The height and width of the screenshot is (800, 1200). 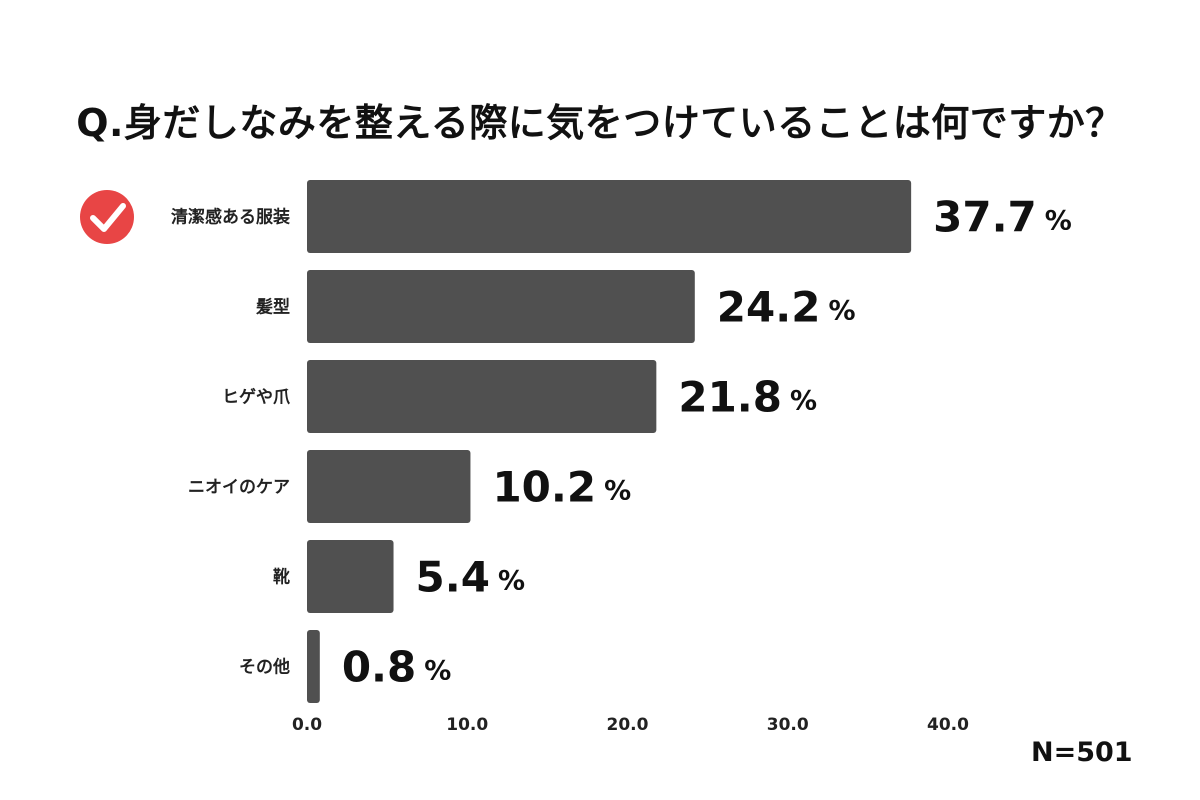 I want to click on checkmark-circle-icon, so click(x=107, y=217).